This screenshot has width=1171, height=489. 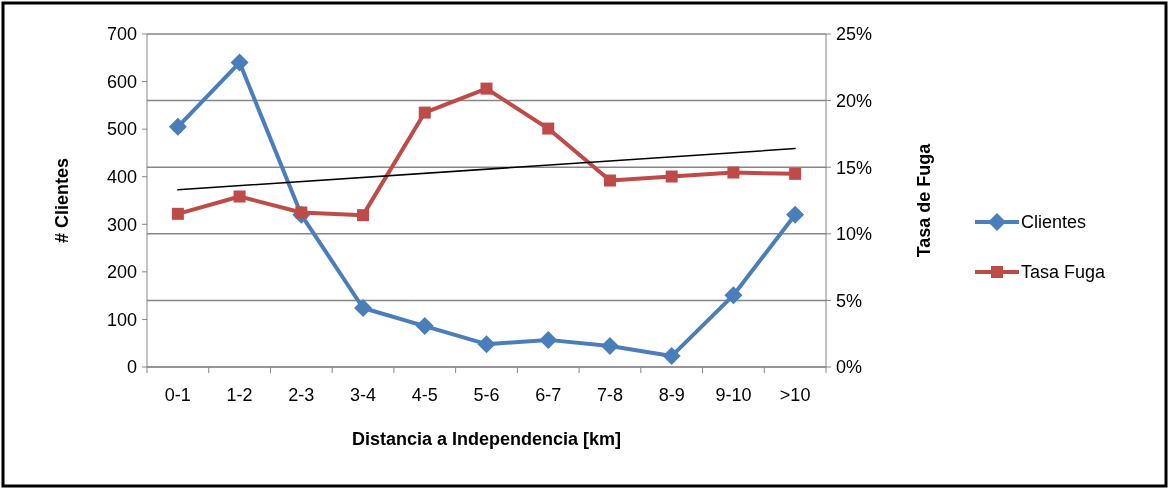 What do you see at coordinates (548, 395) in the screenshot?
I see `x-tick-label: 6-7` at bounding box center [548, 395].